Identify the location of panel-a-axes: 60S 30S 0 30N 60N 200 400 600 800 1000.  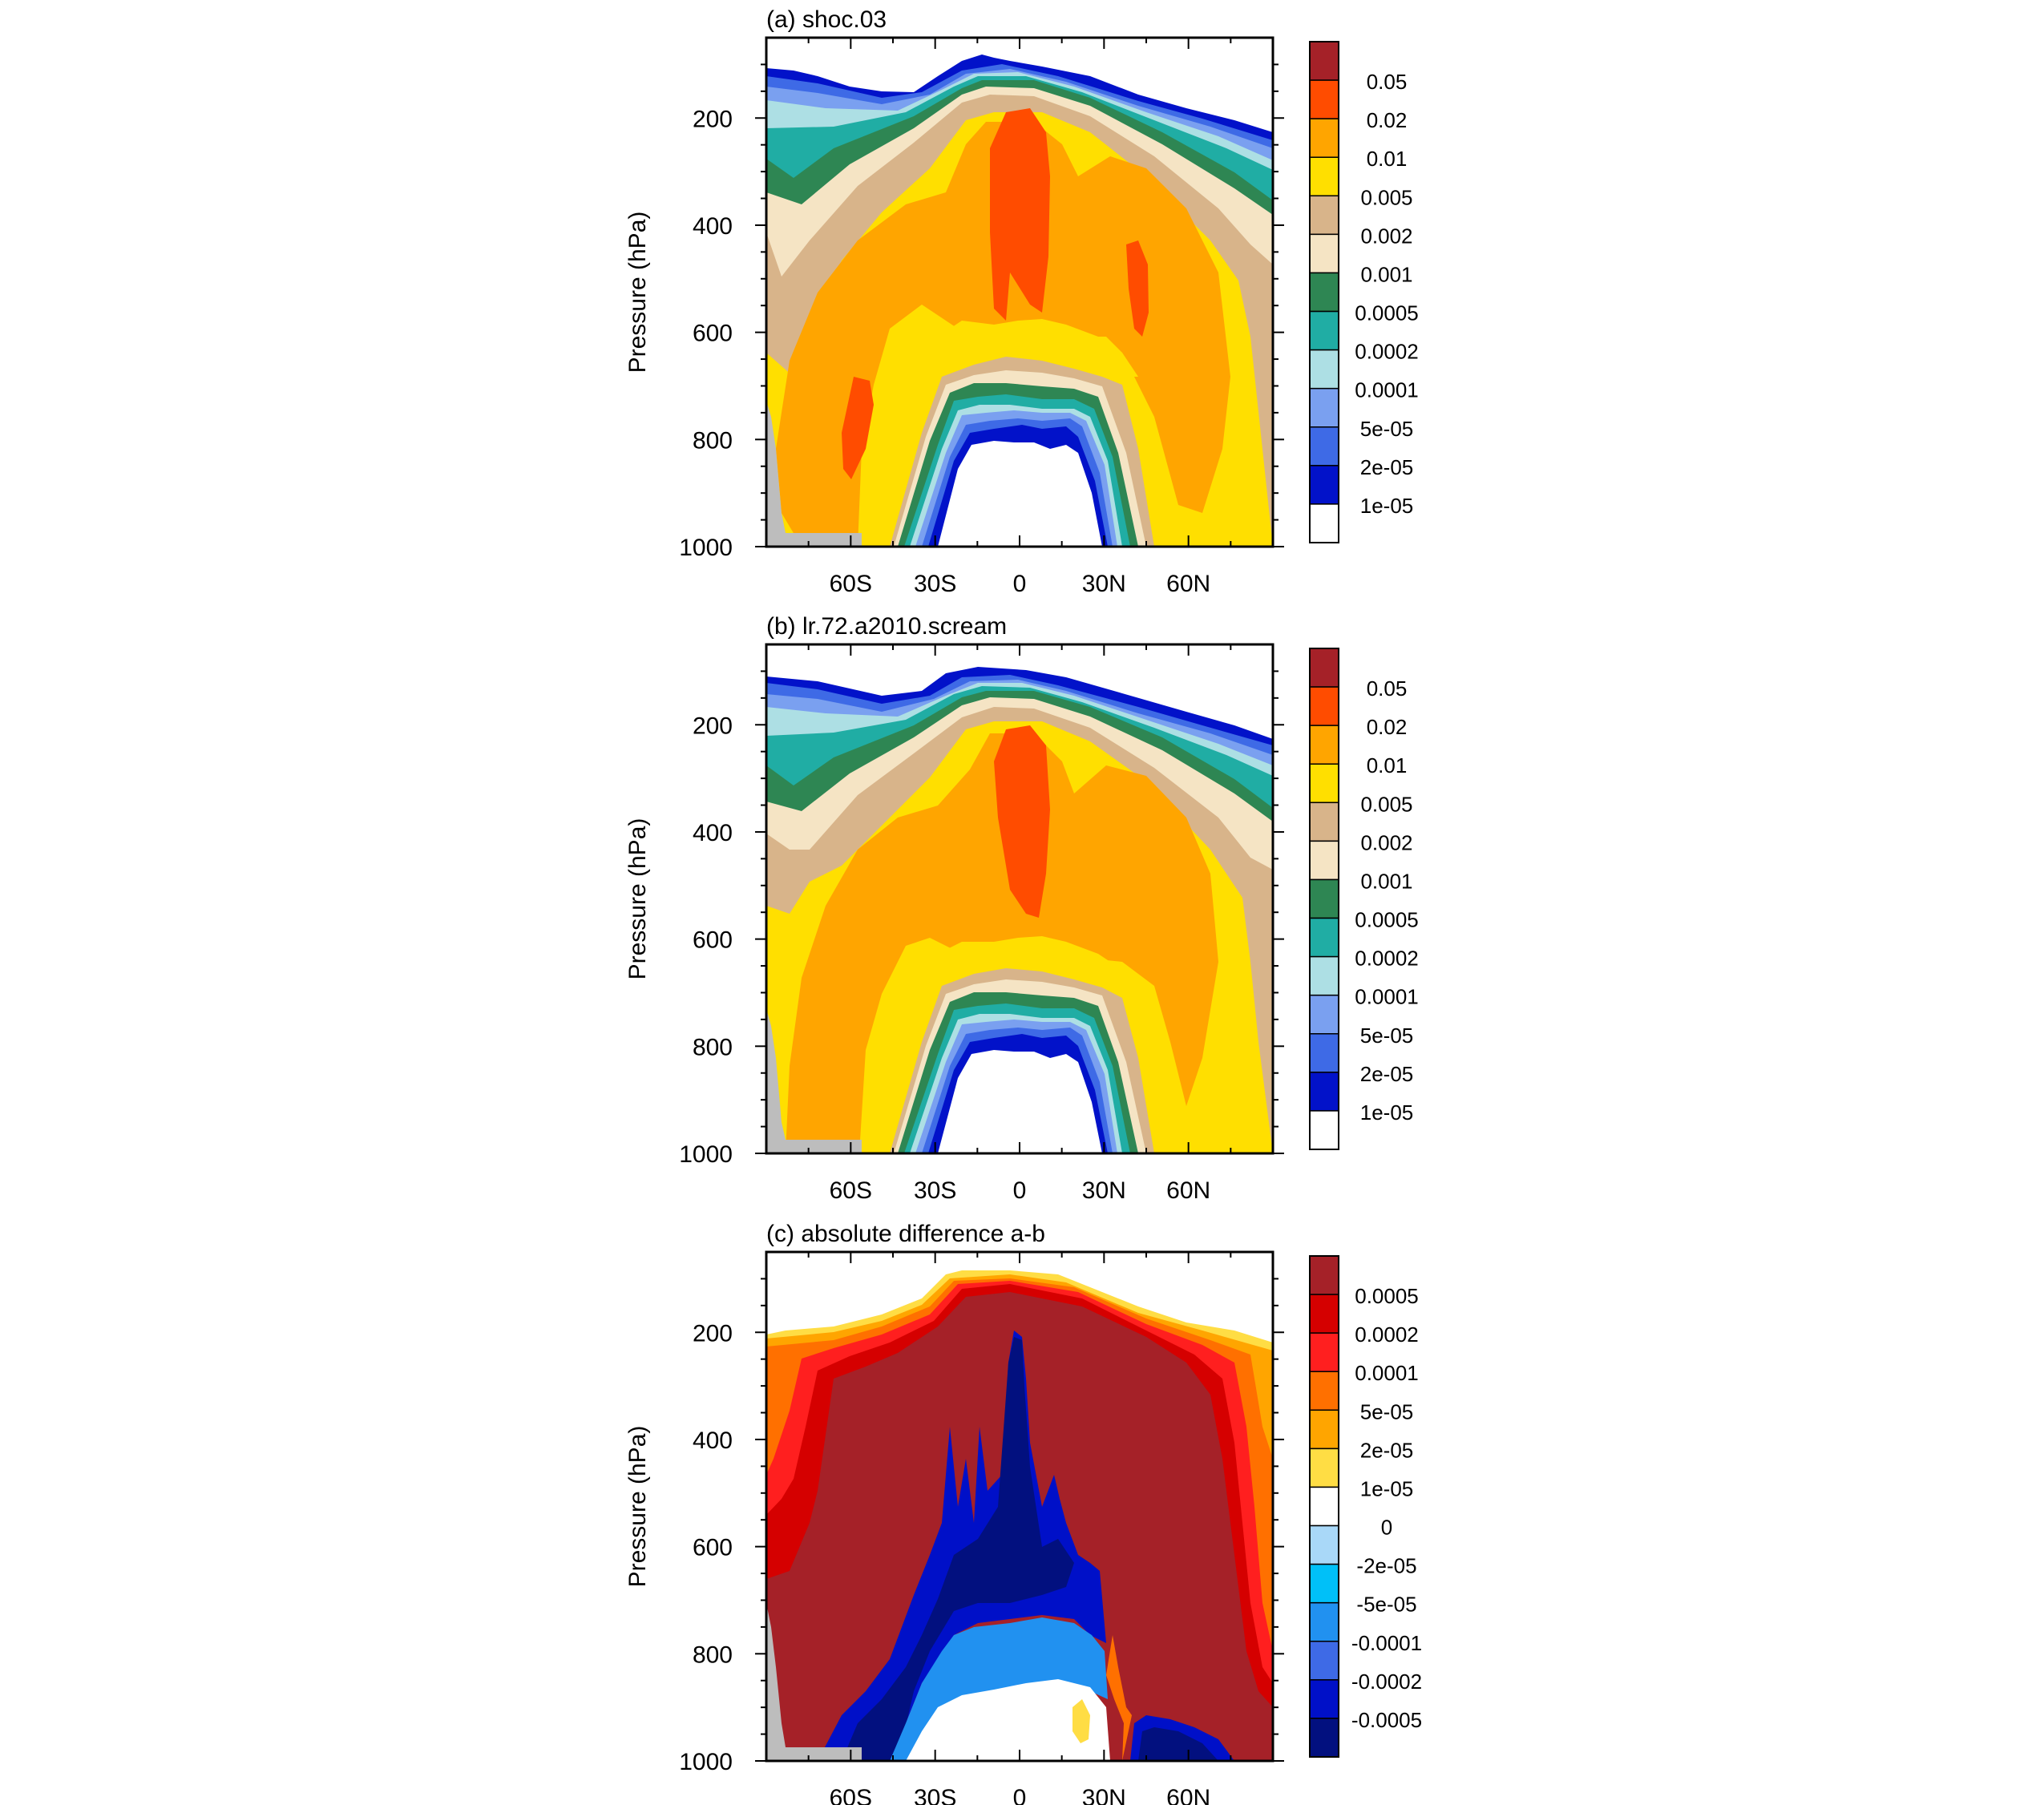
(982, 317).